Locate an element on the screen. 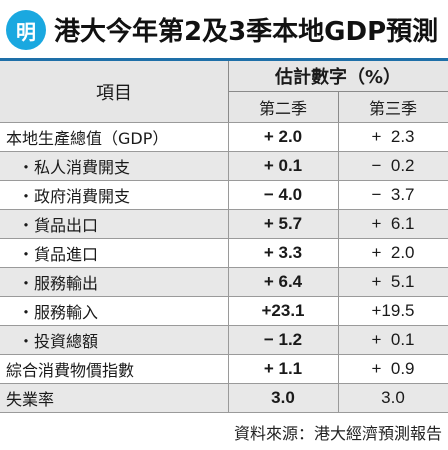  q3-value: − 0.2 is located at coordinates (393, 165).